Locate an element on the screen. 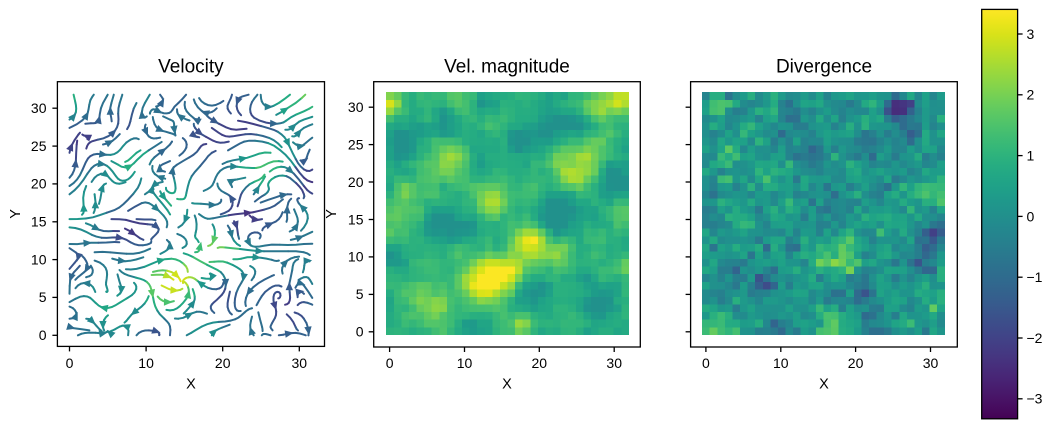 The image size is (1057, 434). svg-text: 1 is located at coordinates (1031, 156).